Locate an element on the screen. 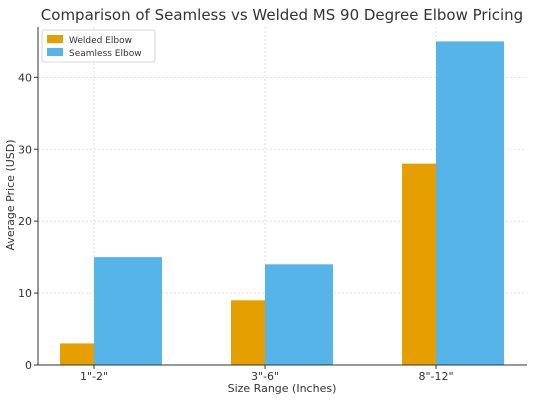  legend-box is located at coordinates (98, 46).